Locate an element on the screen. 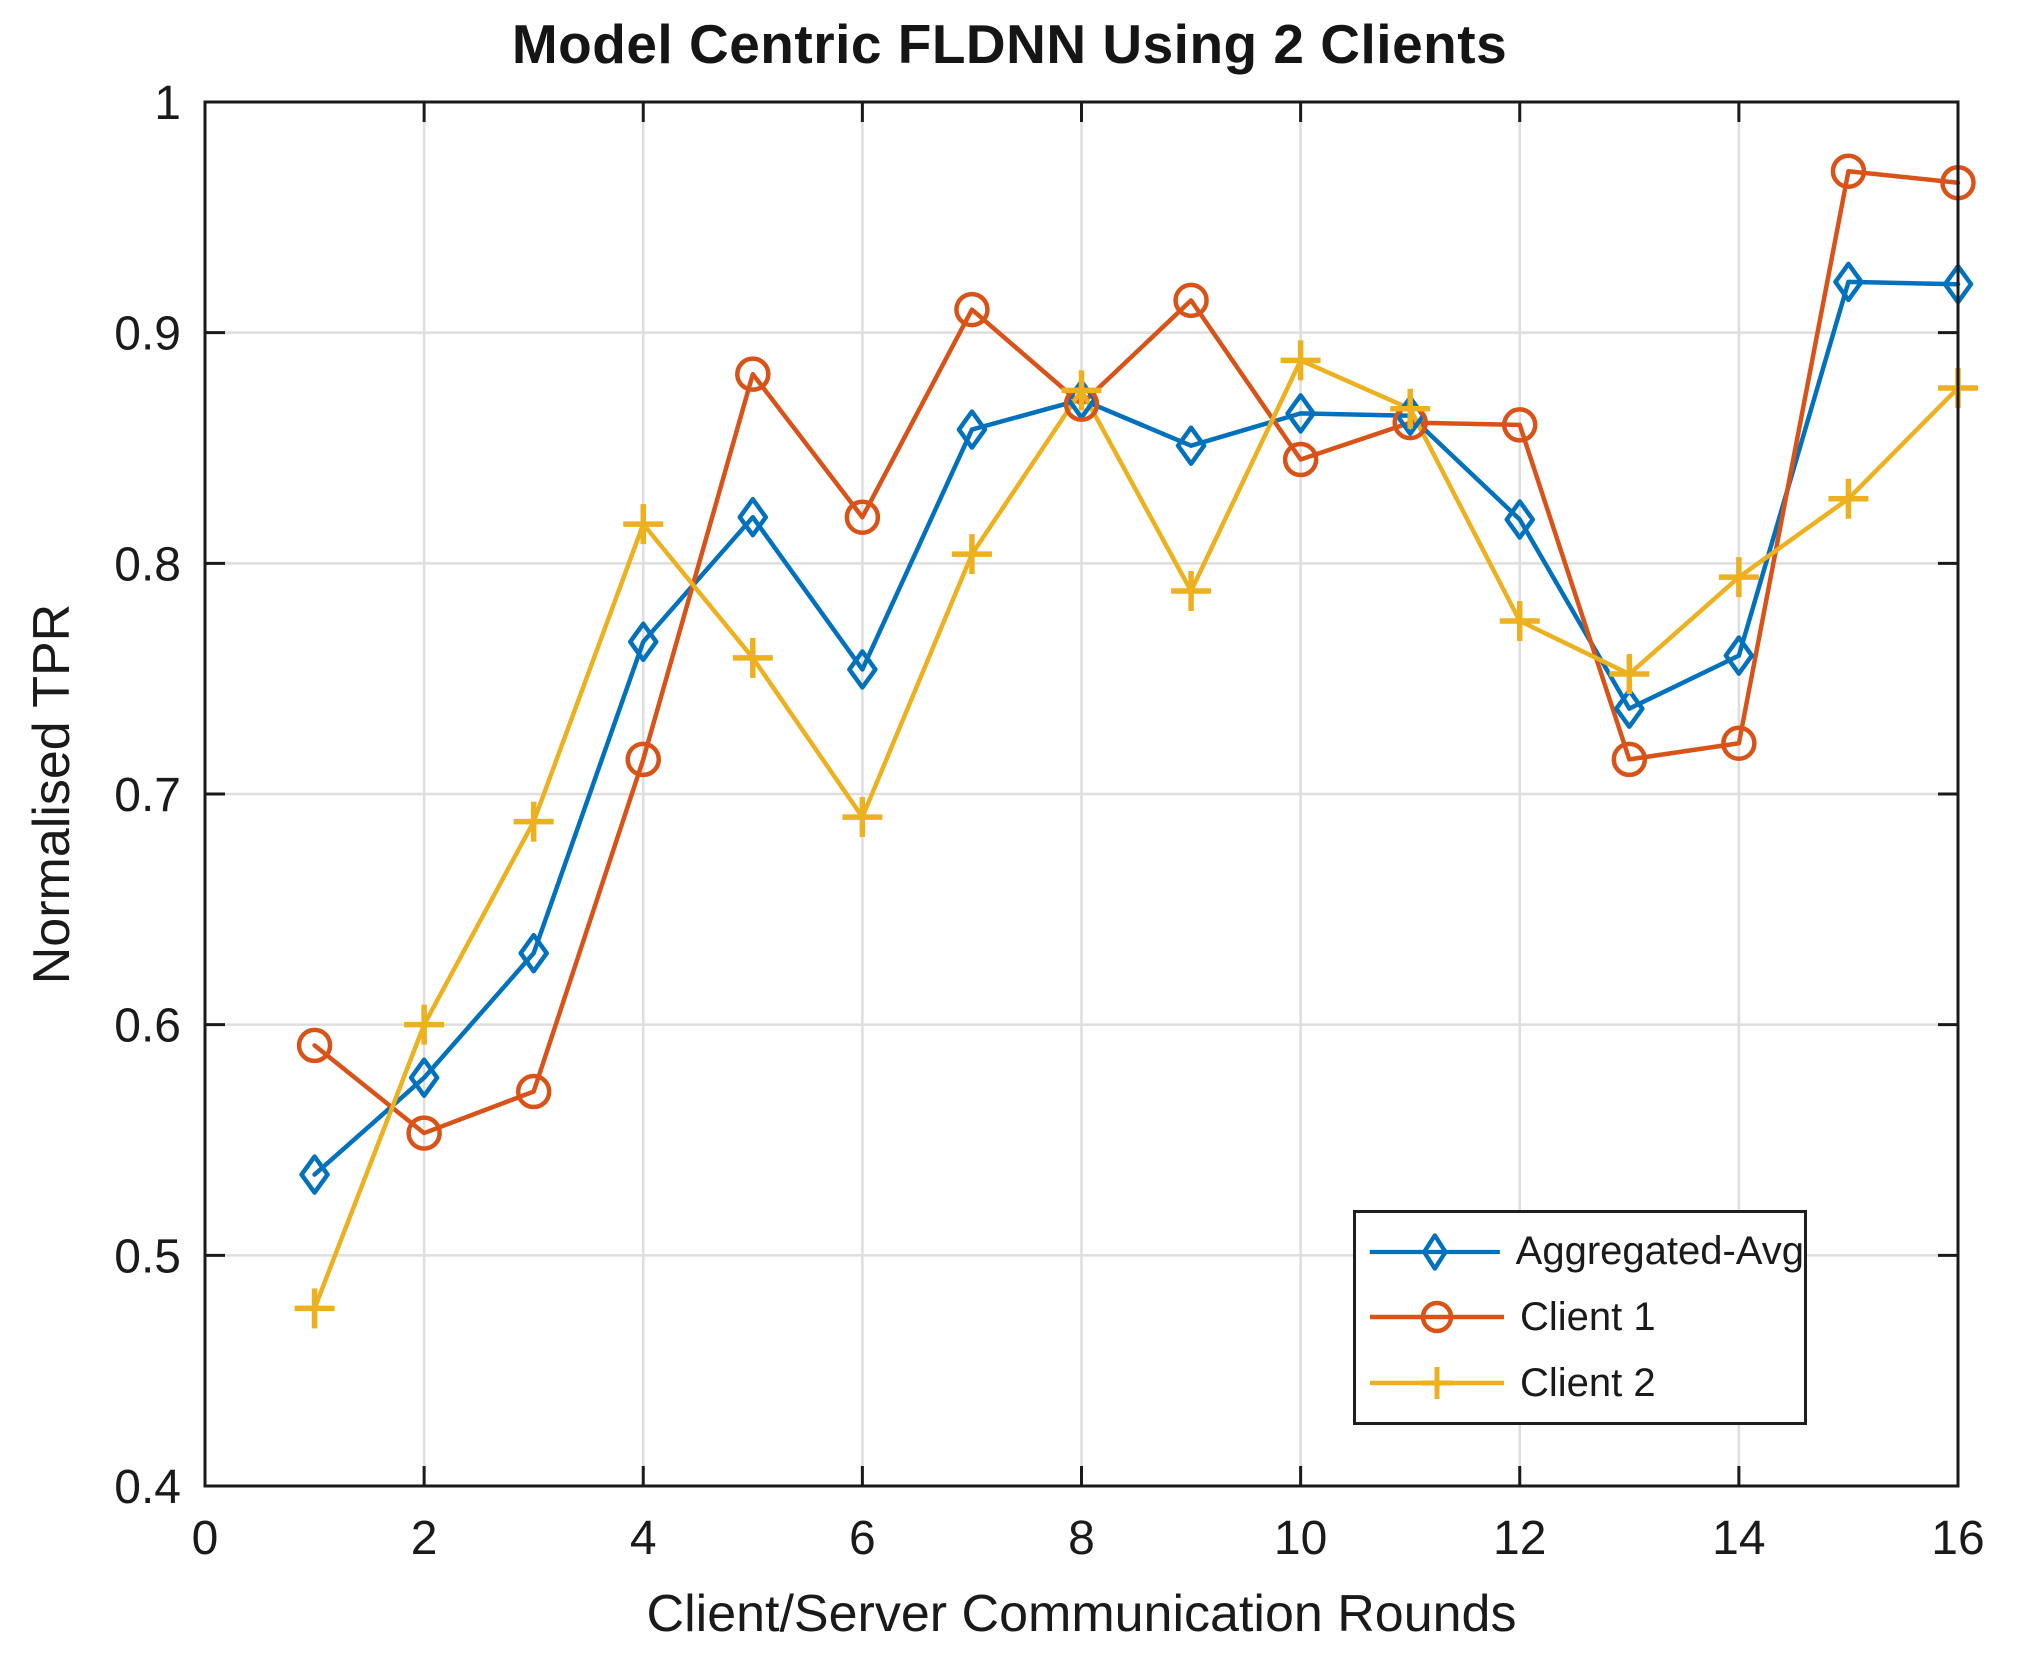 The image size is (2019, 1668). legend-label: Client 2 is located at coordinates (1588, 1382).